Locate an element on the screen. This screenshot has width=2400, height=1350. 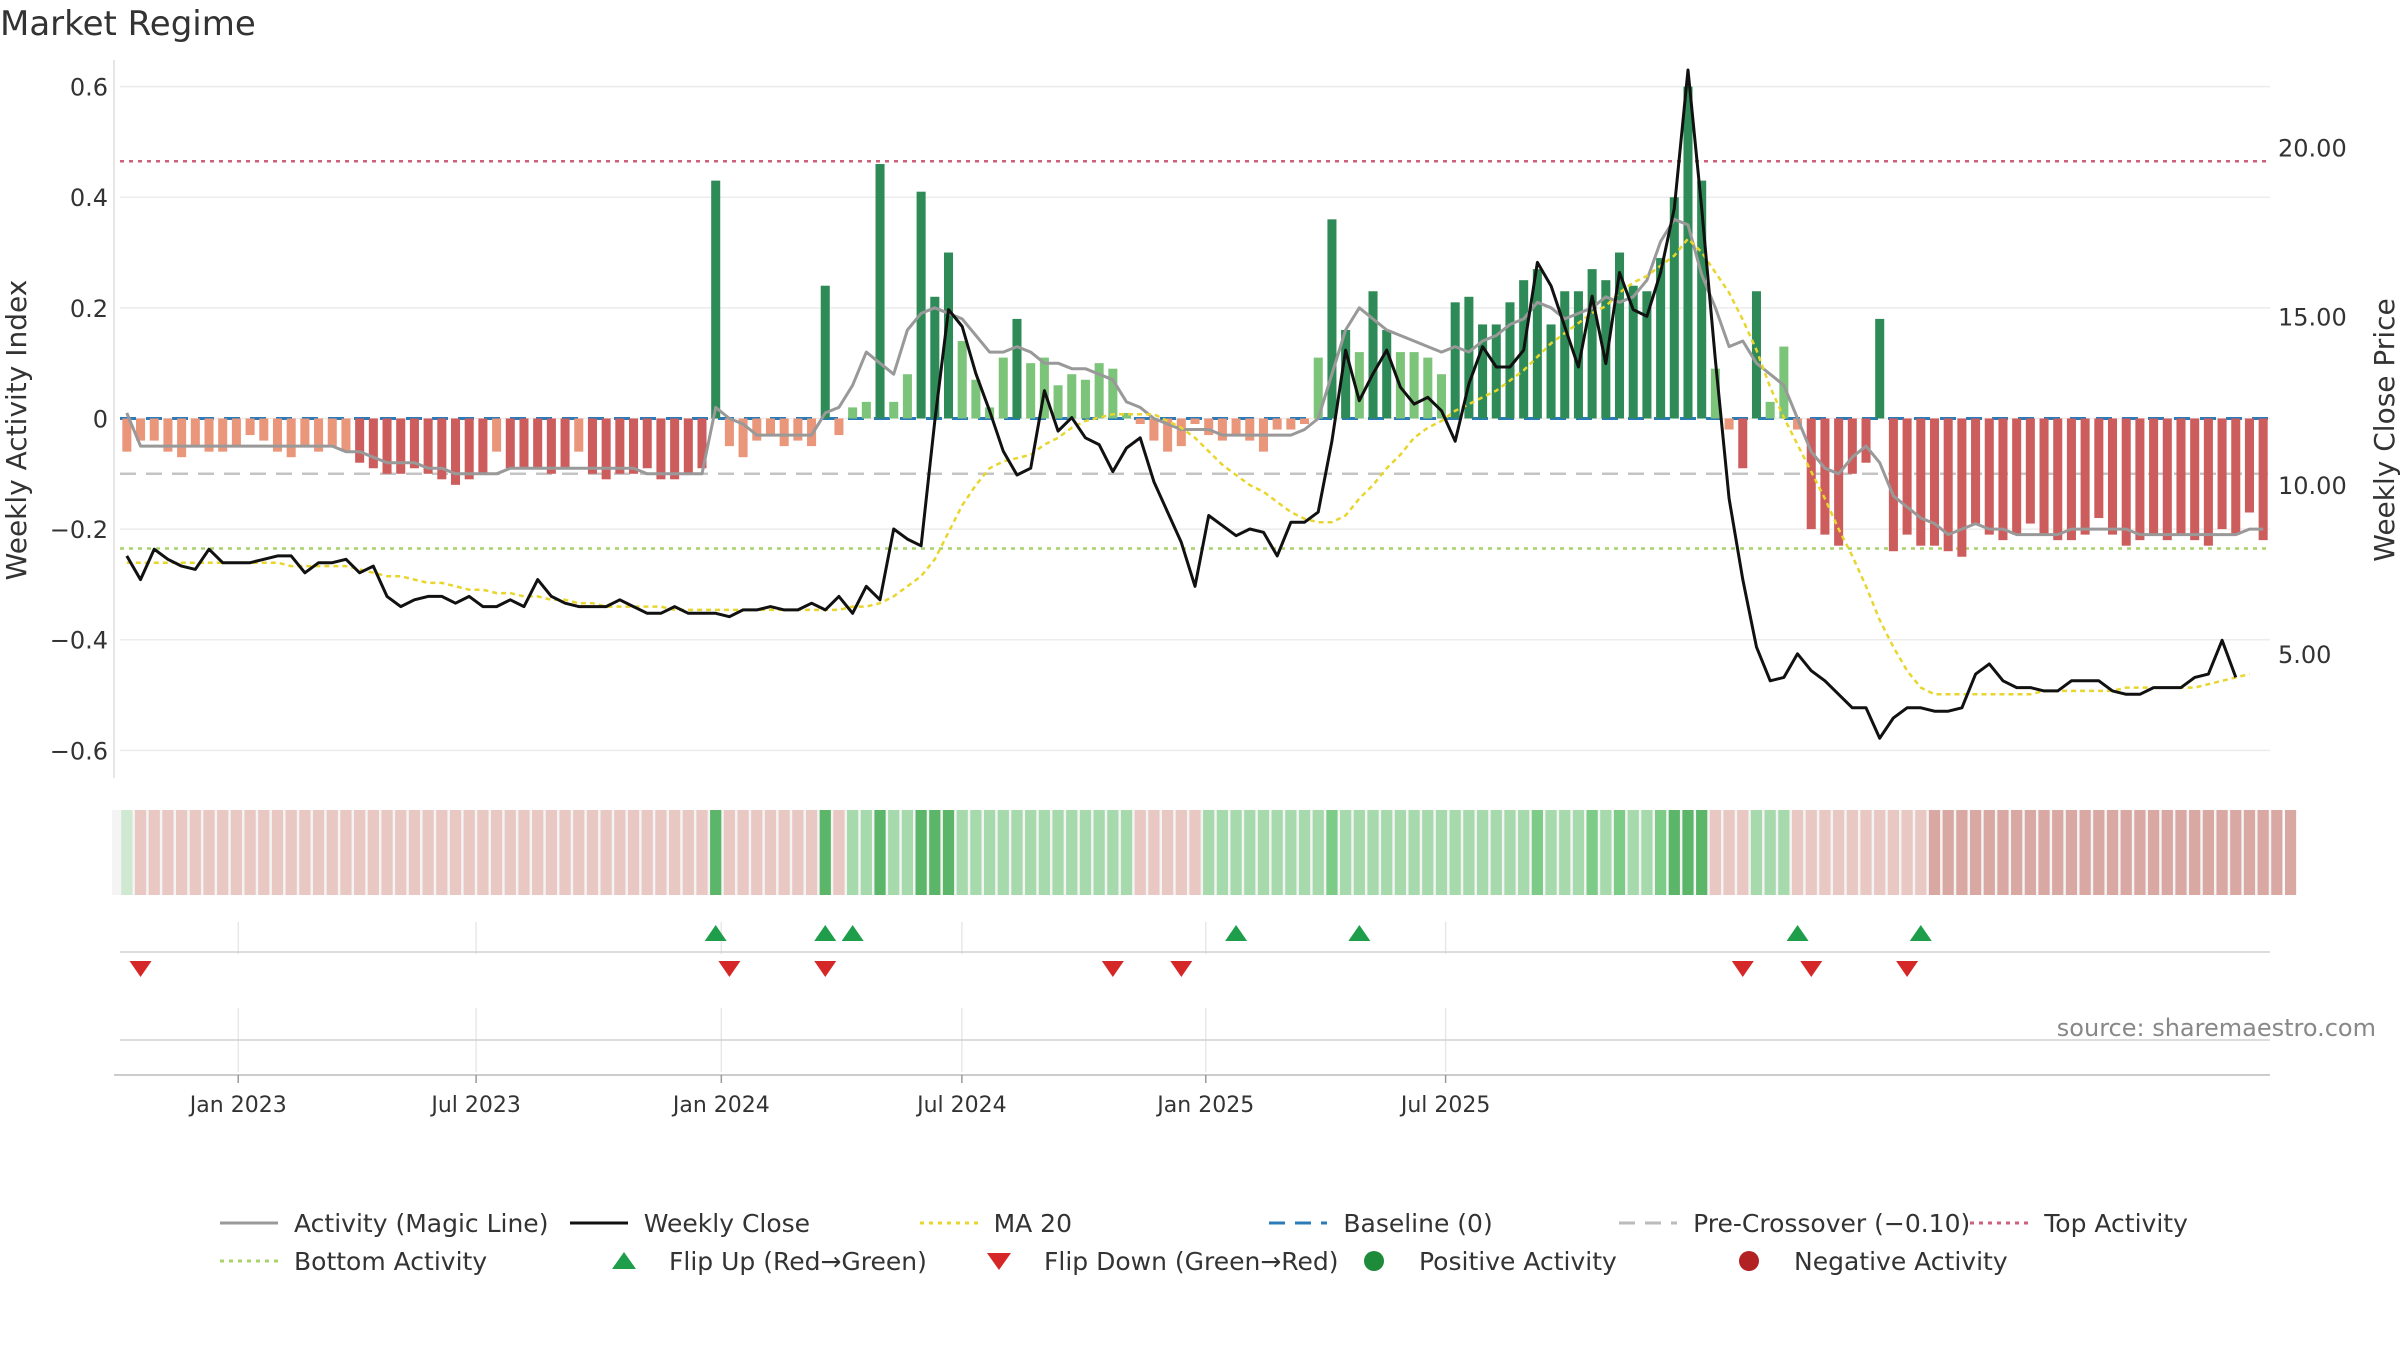
right-axis-title: Weekly Close Price is located at coordinates (2384, 429).